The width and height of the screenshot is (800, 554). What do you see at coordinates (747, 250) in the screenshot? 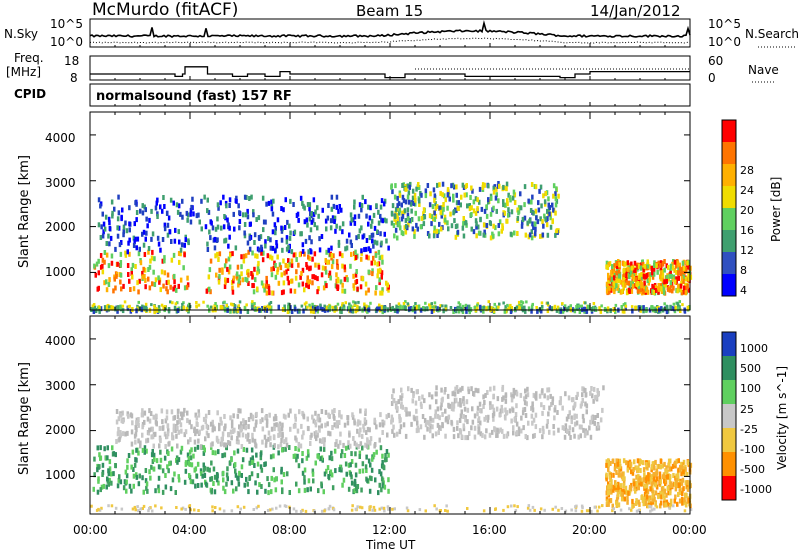
I see `power-cbar-tick: 12` at bounding box center [747, 250].